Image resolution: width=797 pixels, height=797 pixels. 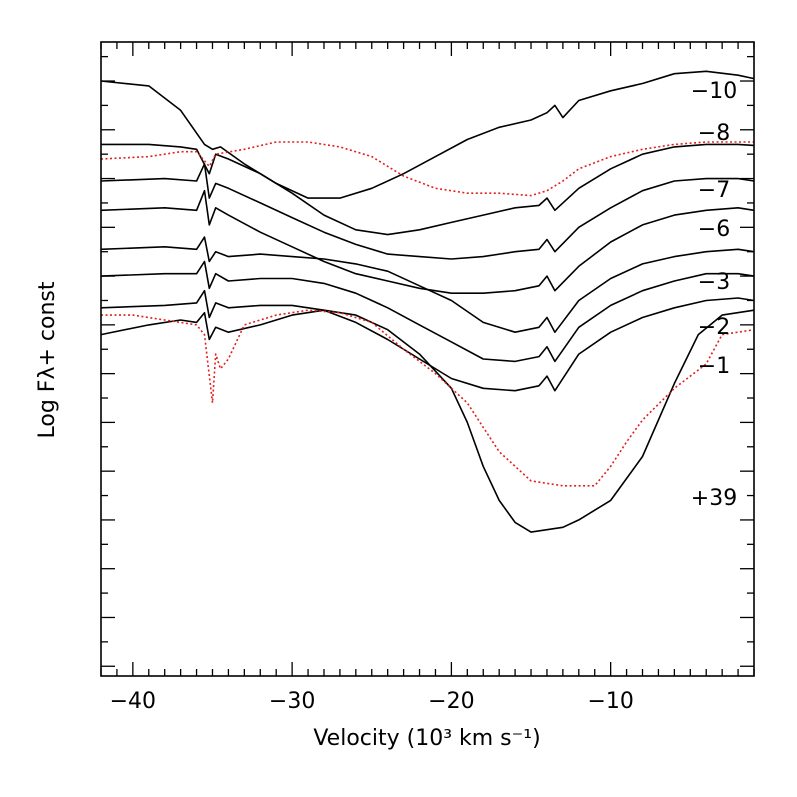 I want to click on x-axis-title: Velocity (10³ km s⁻¹), so click(x=426, y=738).